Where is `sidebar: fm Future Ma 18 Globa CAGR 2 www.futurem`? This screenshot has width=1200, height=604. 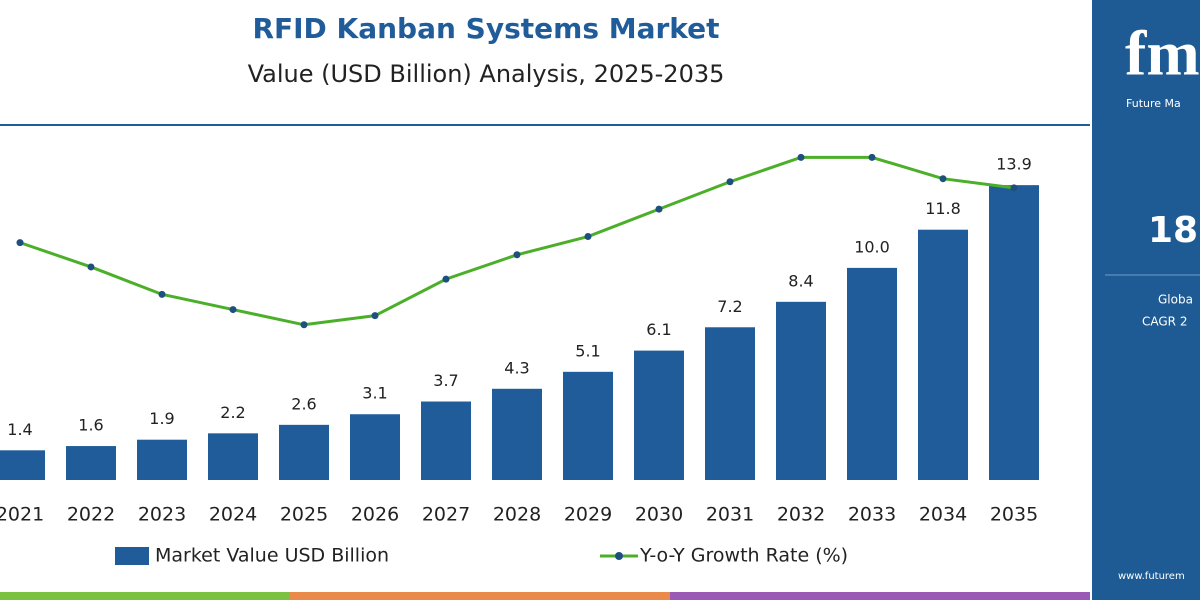
sidebar: fm Future Ma 18 Globa CAGR 2 www.futurem is located at coordinates (1146, 300).